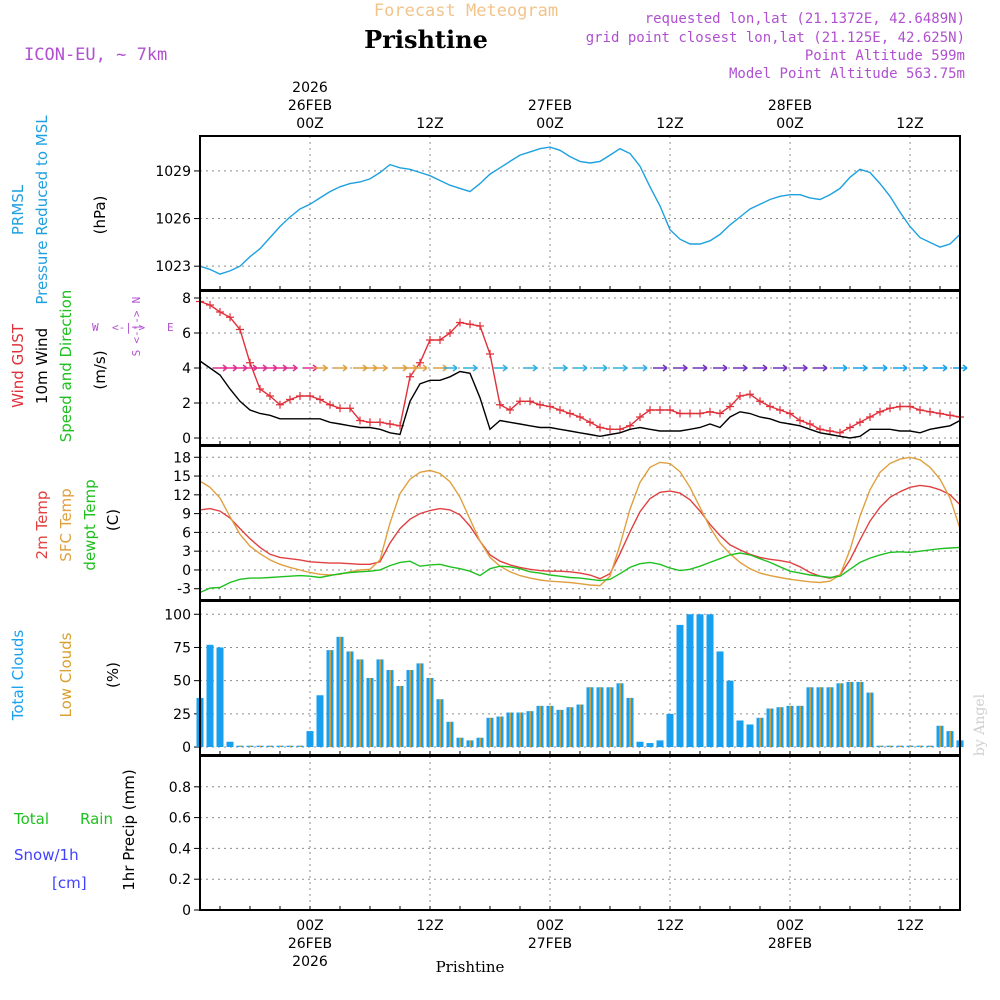  Describe the element at coordinates (90, 524) in the screenshot. I see `dewpt-label: dewpt Temp` at that location.